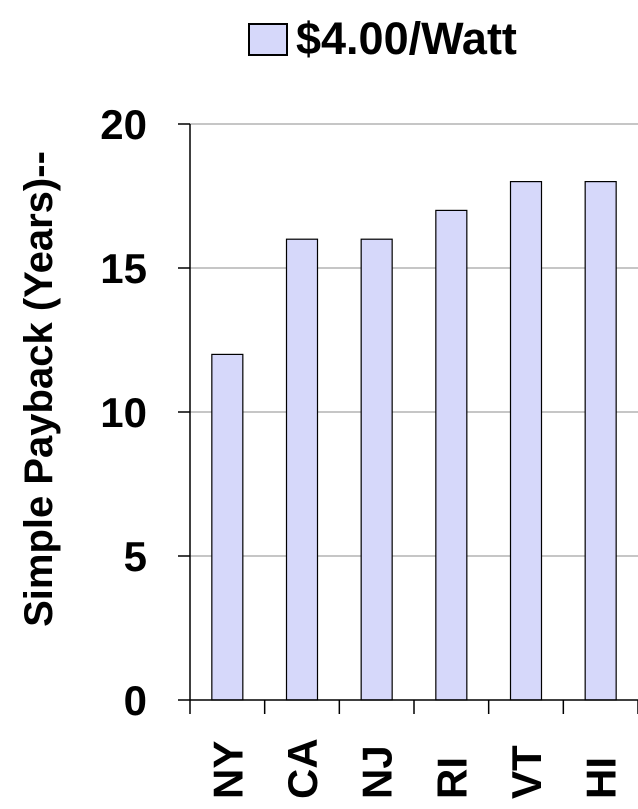 The image size is (638, 809). Describe the element at coordinates (376, 469) in the screenshot. I see `bar-nj` at that location.